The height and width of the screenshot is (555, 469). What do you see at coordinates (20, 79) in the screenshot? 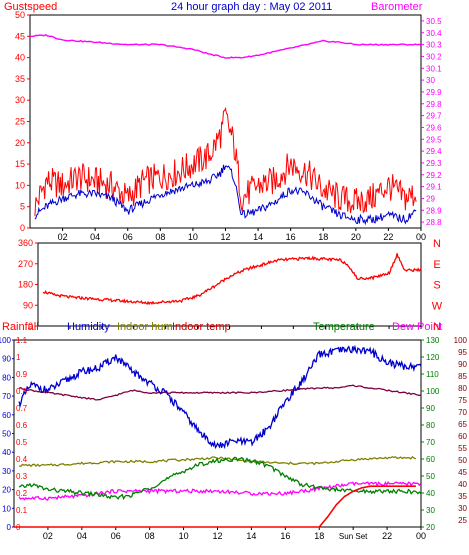
I see `gust-y-tick-label: 35` at bounding box center [20, 79].